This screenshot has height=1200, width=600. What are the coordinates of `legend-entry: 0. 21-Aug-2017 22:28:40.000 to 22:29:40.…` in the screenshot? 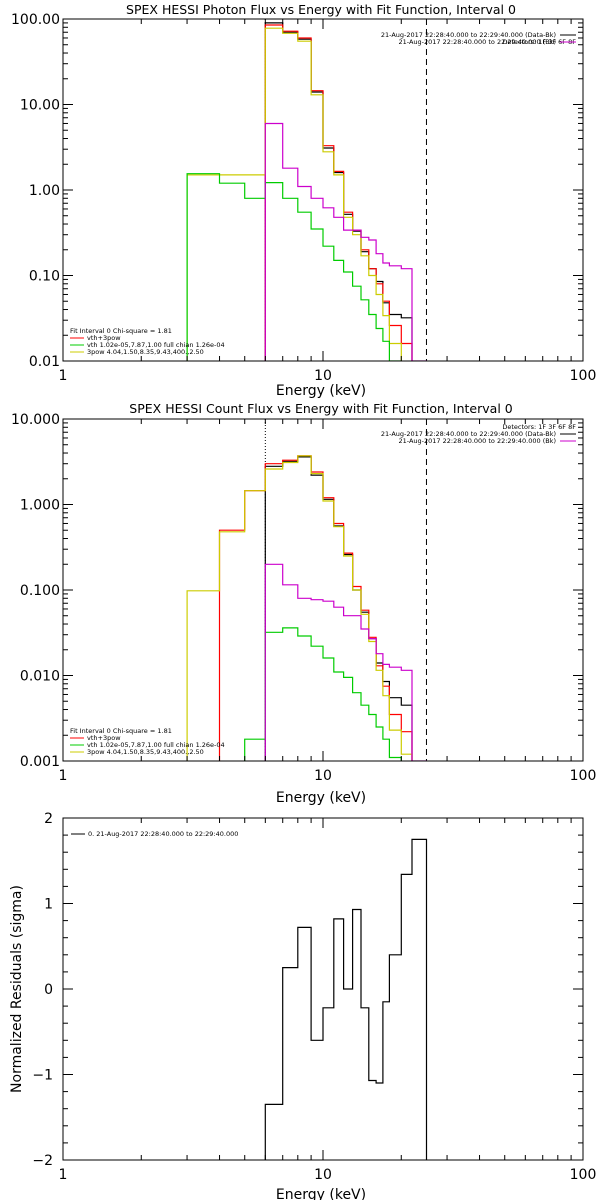 It's located at (163, 834).